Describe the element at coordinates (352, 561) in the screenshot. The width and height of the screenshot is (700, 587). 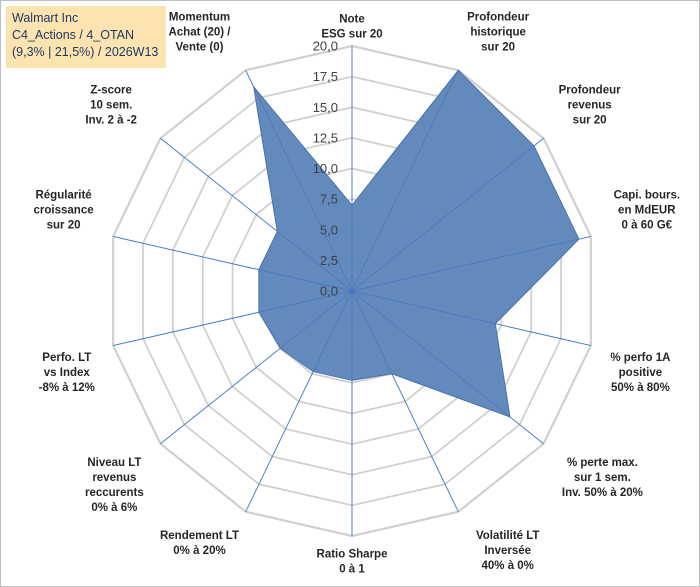
I see `axis-label-7: Ratio Sharpe 0 à 1` at that location.